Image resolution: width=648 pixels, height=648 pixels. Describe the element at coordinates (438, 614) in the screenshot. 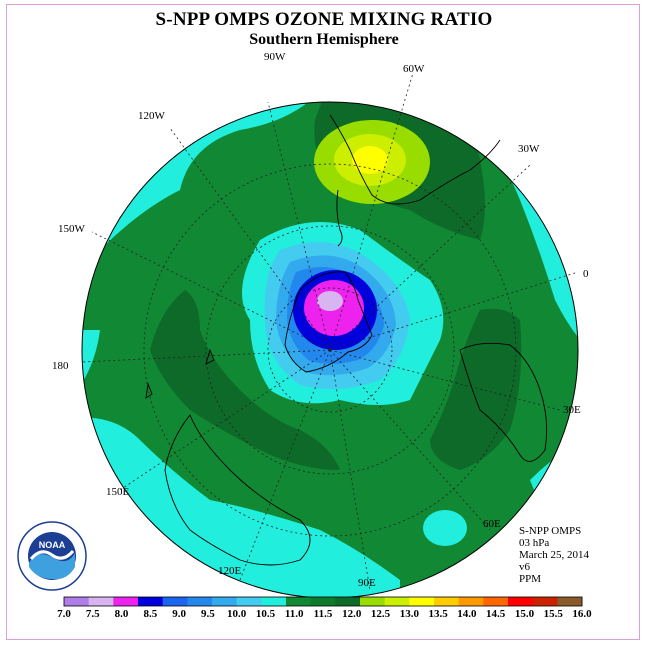

I see `colorbar-label: 13.5` at that location.